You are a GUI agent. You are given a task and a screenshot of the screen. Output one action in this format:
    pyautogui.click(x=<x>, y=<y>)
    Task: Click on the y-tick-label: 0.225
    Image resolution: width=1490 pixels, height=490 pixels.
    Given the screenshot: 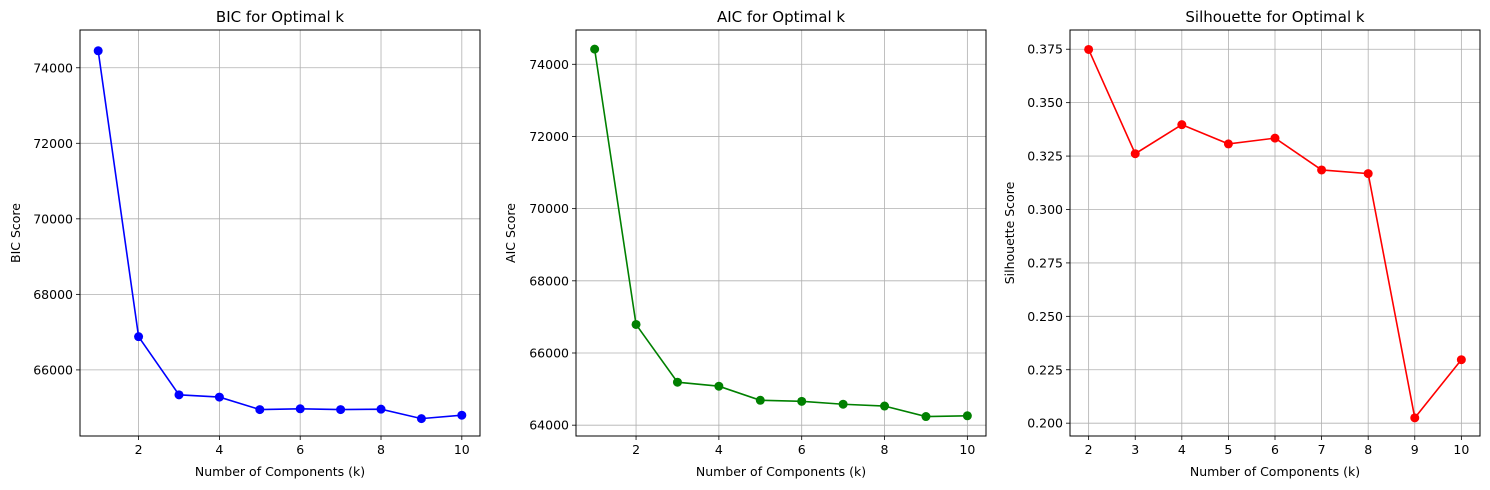 What is the action you would take?
    pyautogui.click(x=1045, y=369)
    